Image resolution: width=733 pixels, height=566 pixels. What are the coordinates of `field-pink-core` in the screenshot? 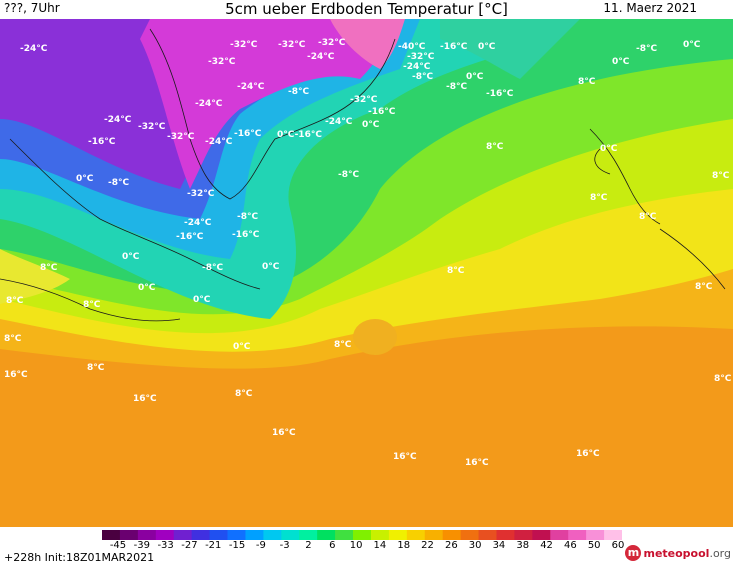 It's located at (367, 44).